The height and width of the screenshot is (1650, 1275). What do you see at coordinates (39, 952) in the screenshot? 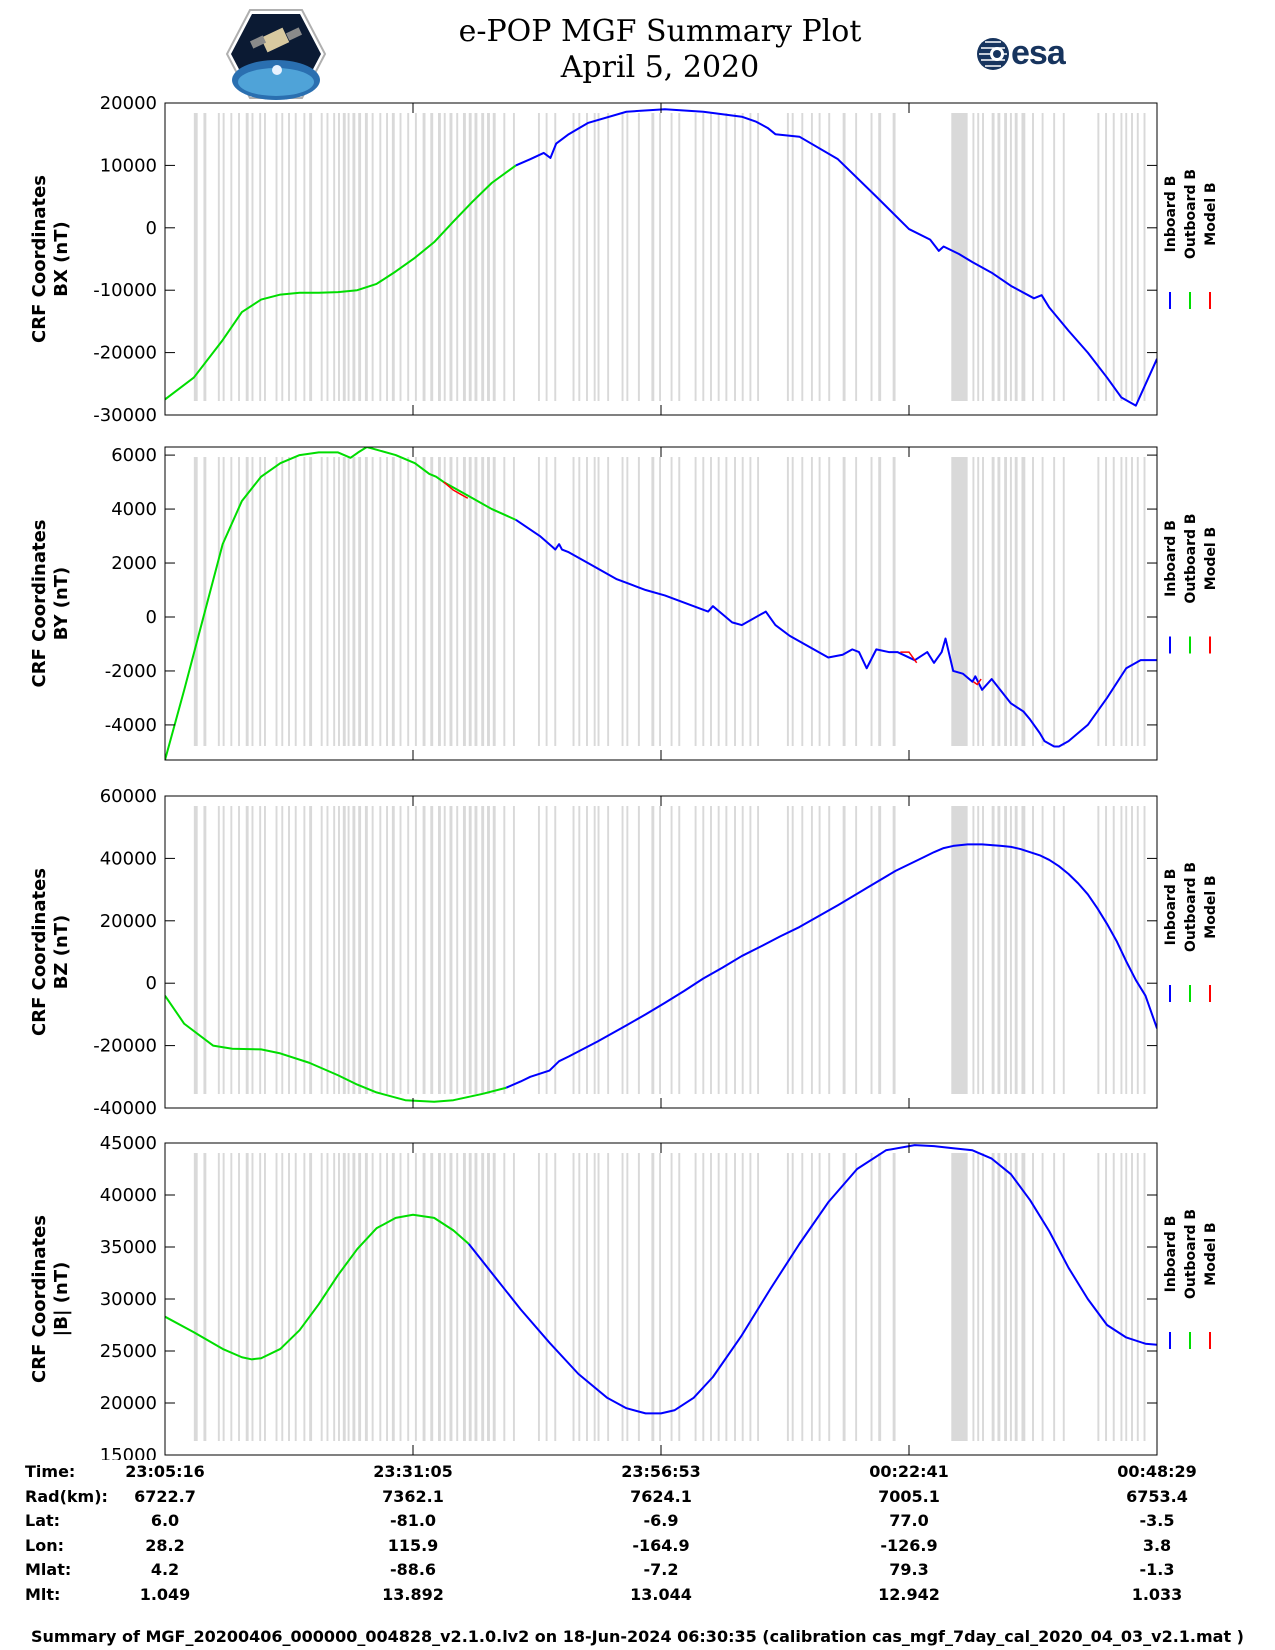
I see `y-axis-label-line1: CRF Coordinates` at bounding box center [39, 952].